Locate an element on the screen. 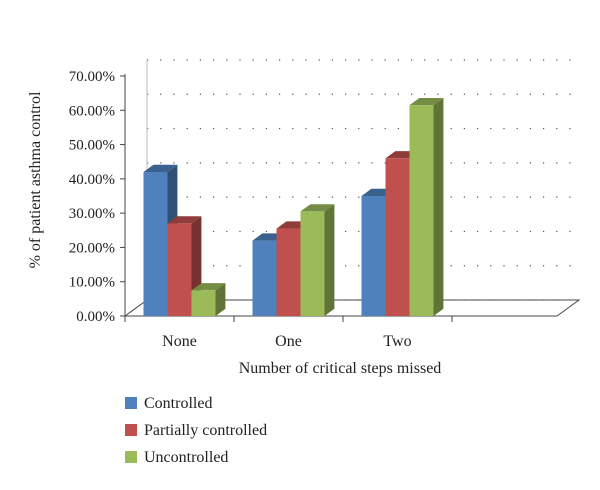  y-axis-title: % of patient asthma control is located at coordinates (35, 179).